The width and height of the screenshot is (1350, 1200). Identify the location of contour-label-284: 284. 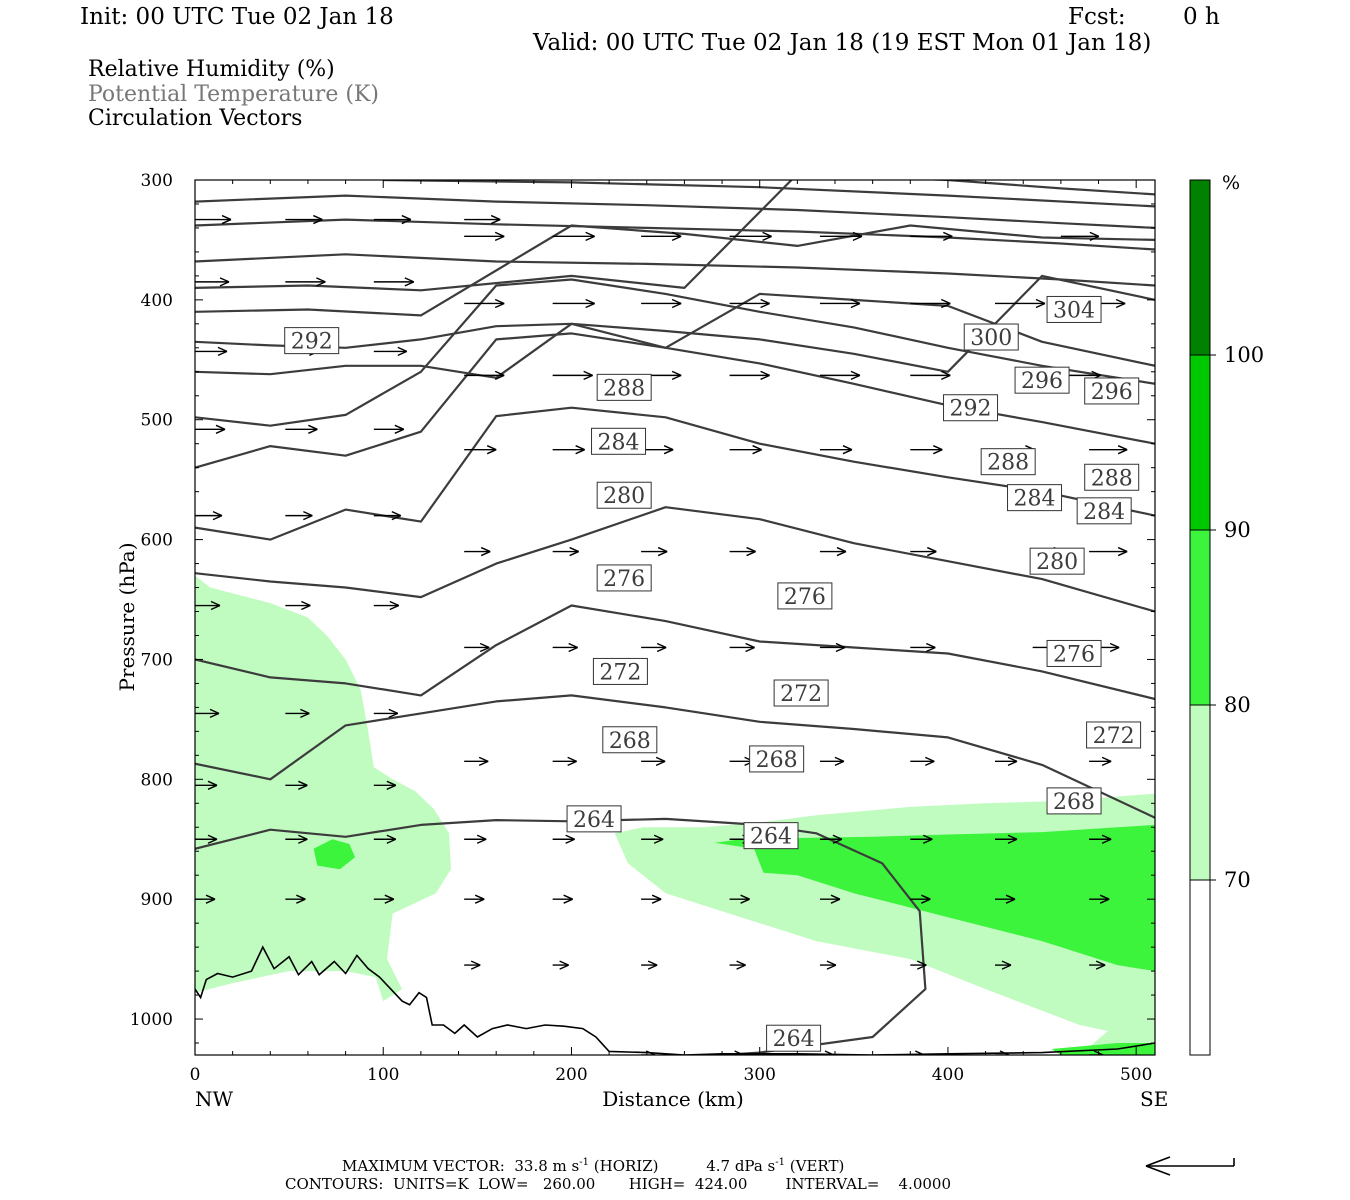
(619, 441).